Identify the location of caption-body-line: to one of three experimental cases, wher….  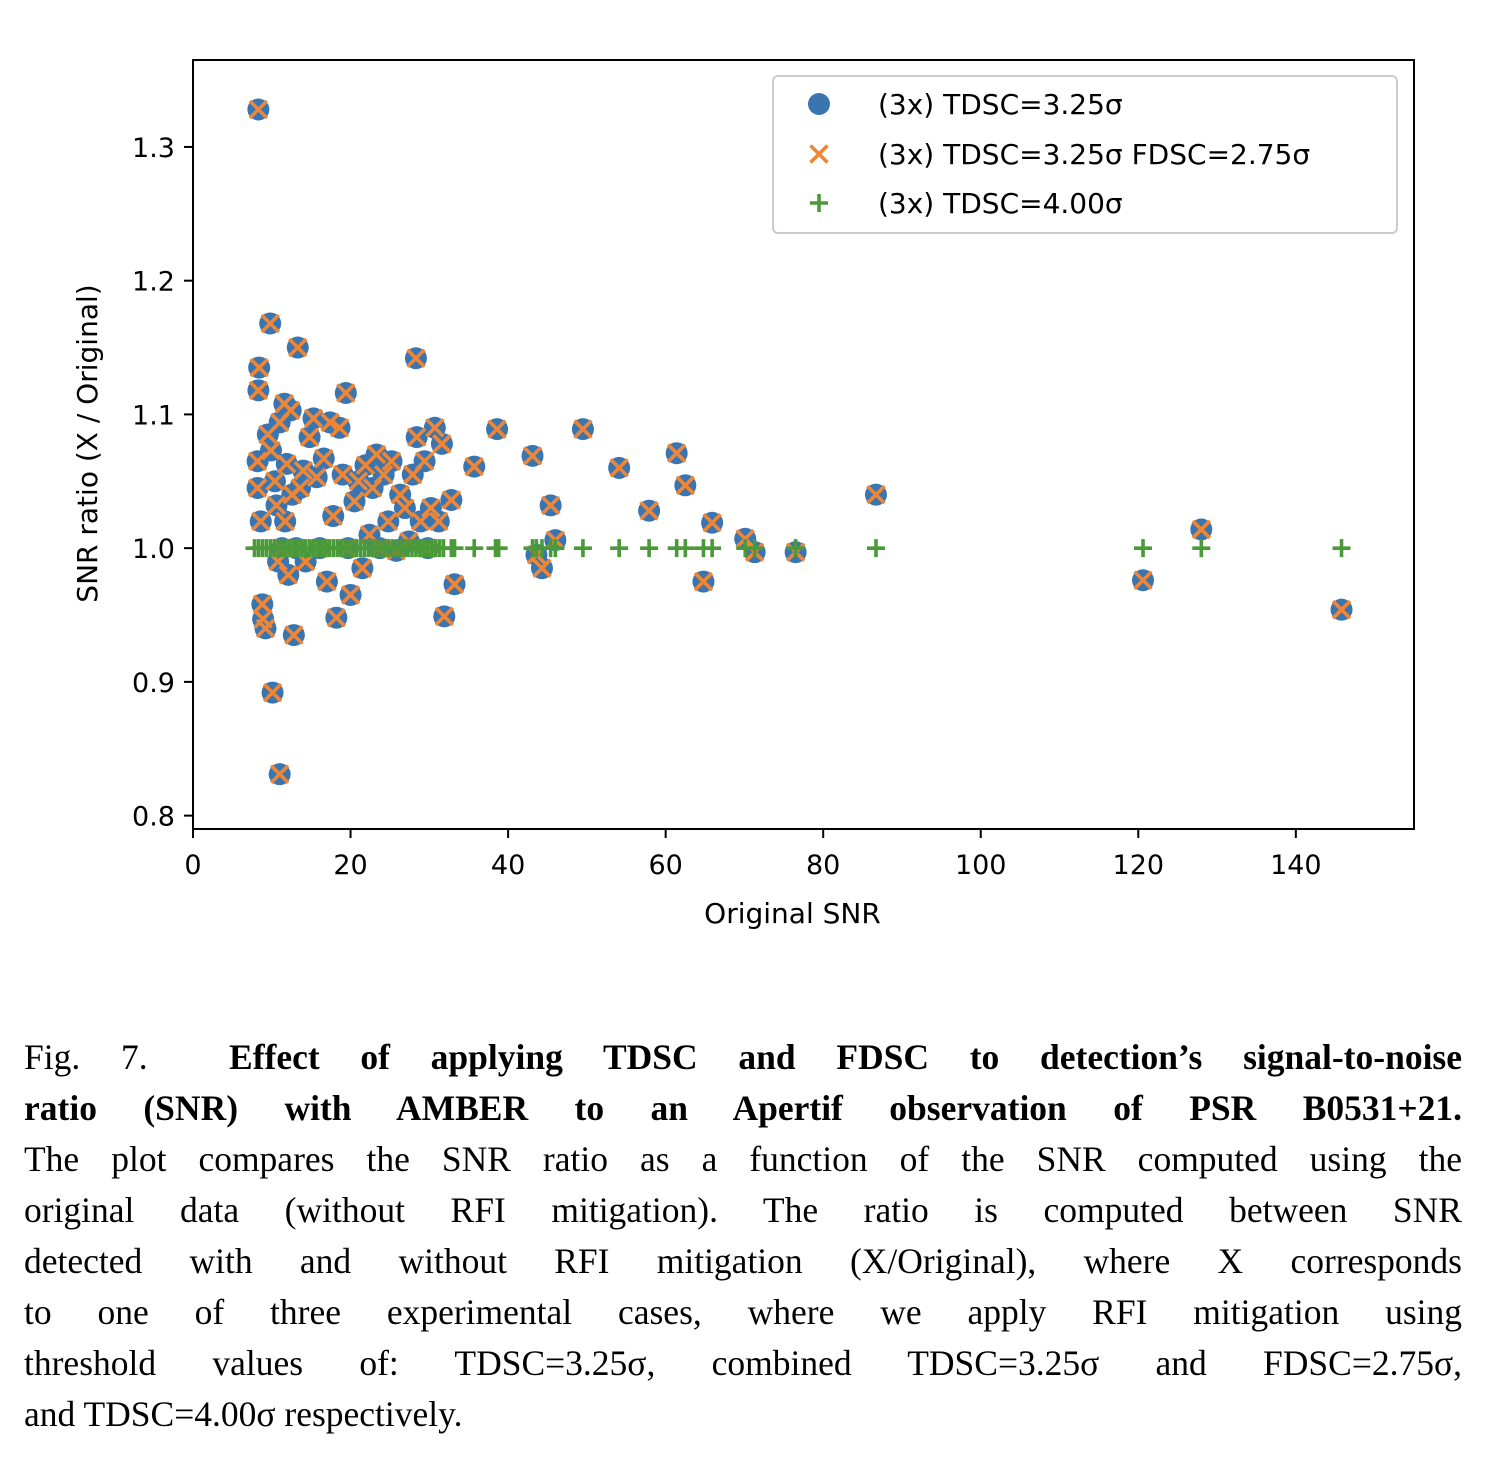
(743, 1312).